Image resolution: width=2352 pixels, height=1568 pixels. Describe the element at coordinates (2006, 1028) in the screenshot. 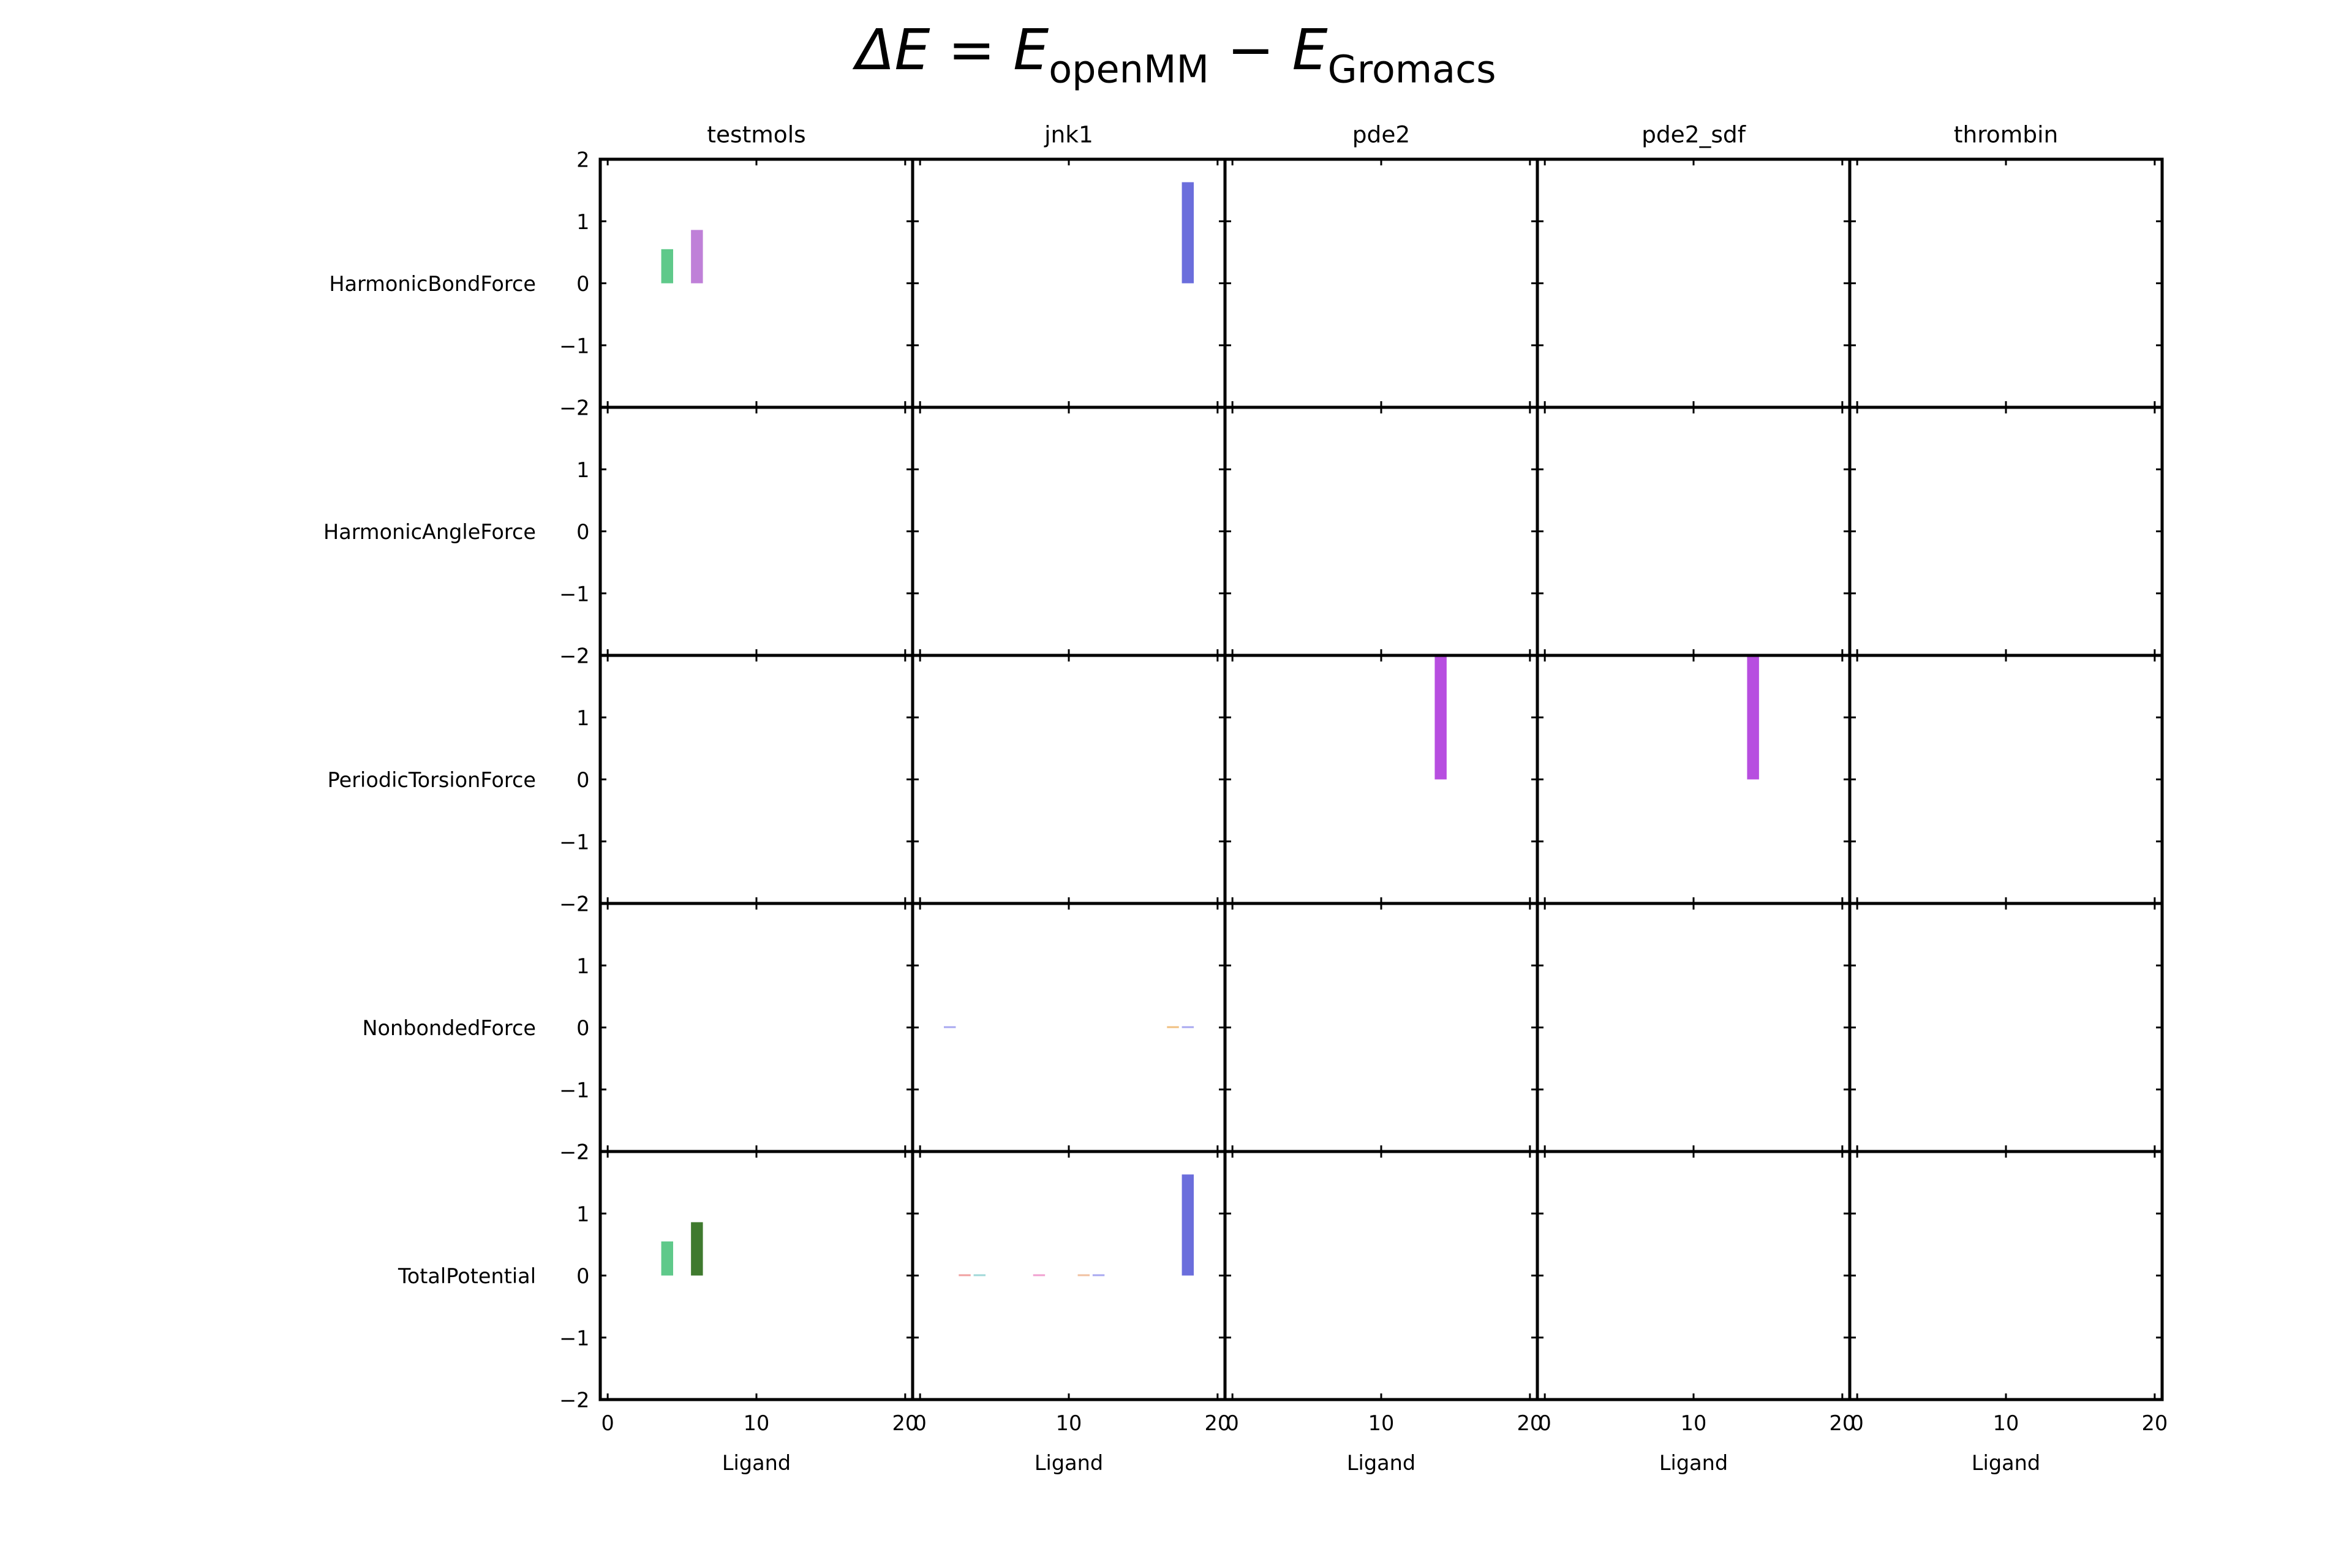

I see `panel-nonbondedforce-thrombin` at that location.